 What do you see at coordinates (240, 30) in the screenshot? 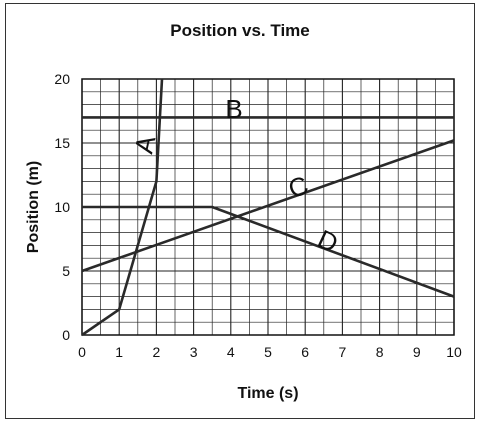
I see `chart-title: Position vs. Time` at bounding box center [240, 30].